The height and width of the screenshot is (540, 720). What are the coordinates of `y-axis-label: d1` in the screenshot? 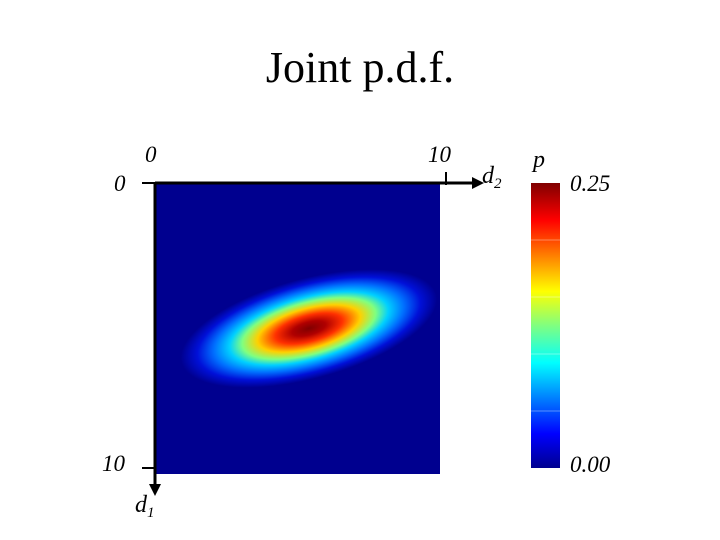 It's located at (145, 506).